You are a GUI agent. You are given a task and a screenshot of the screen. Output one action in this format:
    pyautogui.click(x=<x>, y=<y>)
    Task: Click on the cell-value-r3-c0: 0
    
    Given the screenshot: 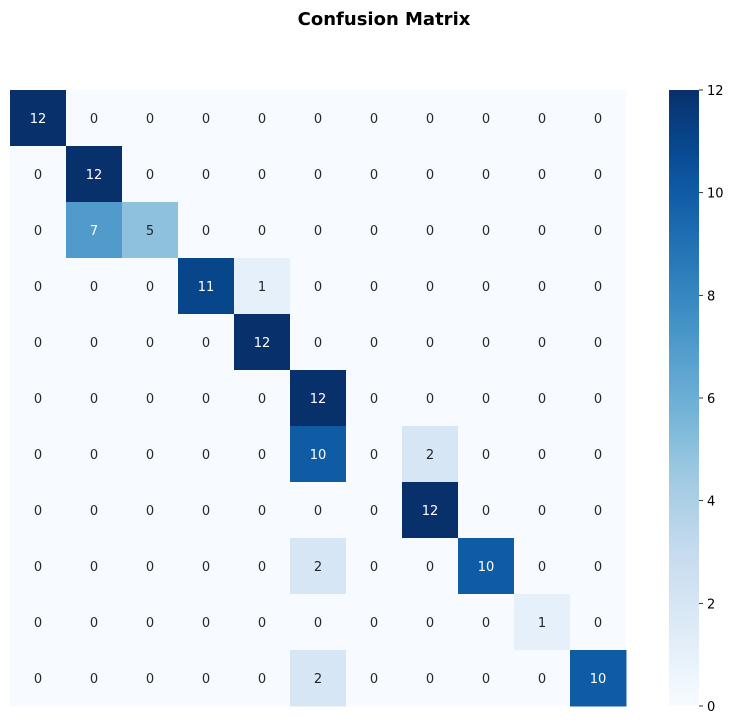 What is the action you would take?
    pyautogui.click(x=38, y=287)
    